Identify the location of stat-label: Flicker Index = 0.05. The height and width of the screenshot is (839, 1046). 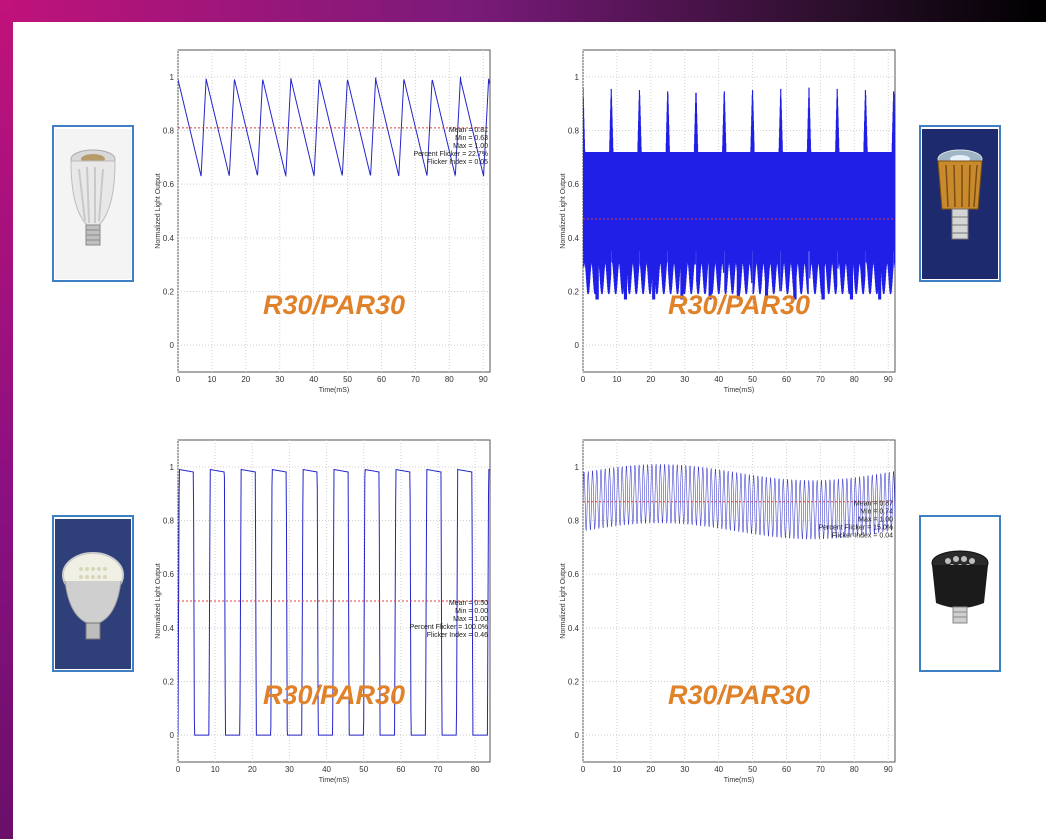
(457, 162).